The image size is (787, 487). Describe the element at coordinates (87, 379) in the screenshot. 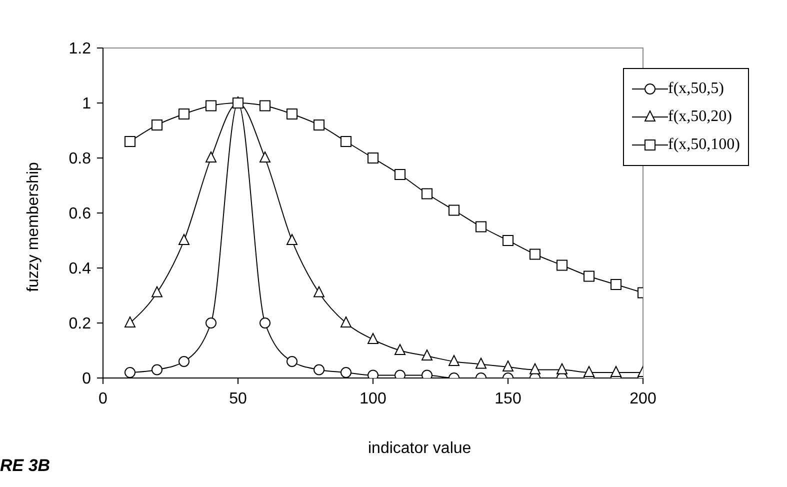

I see `y-tick-label: 0` at that location.